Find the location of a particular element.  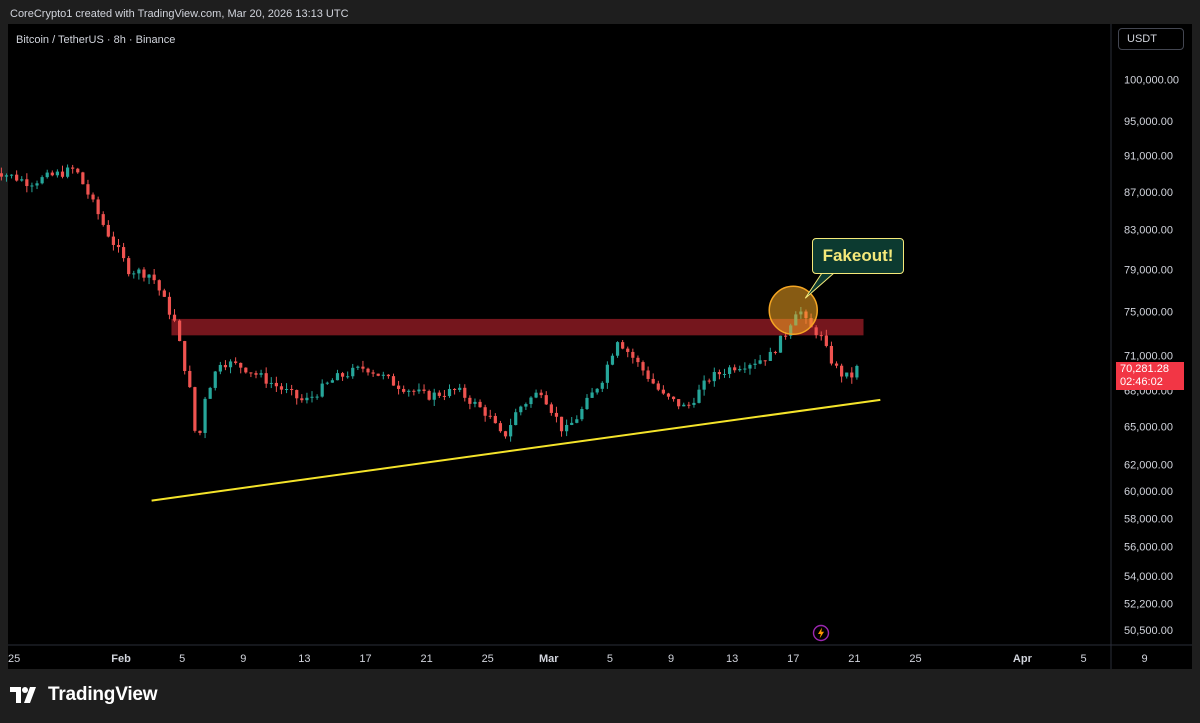

price-tick-label: 71,000.00 is located at coordinates (1148, 357).